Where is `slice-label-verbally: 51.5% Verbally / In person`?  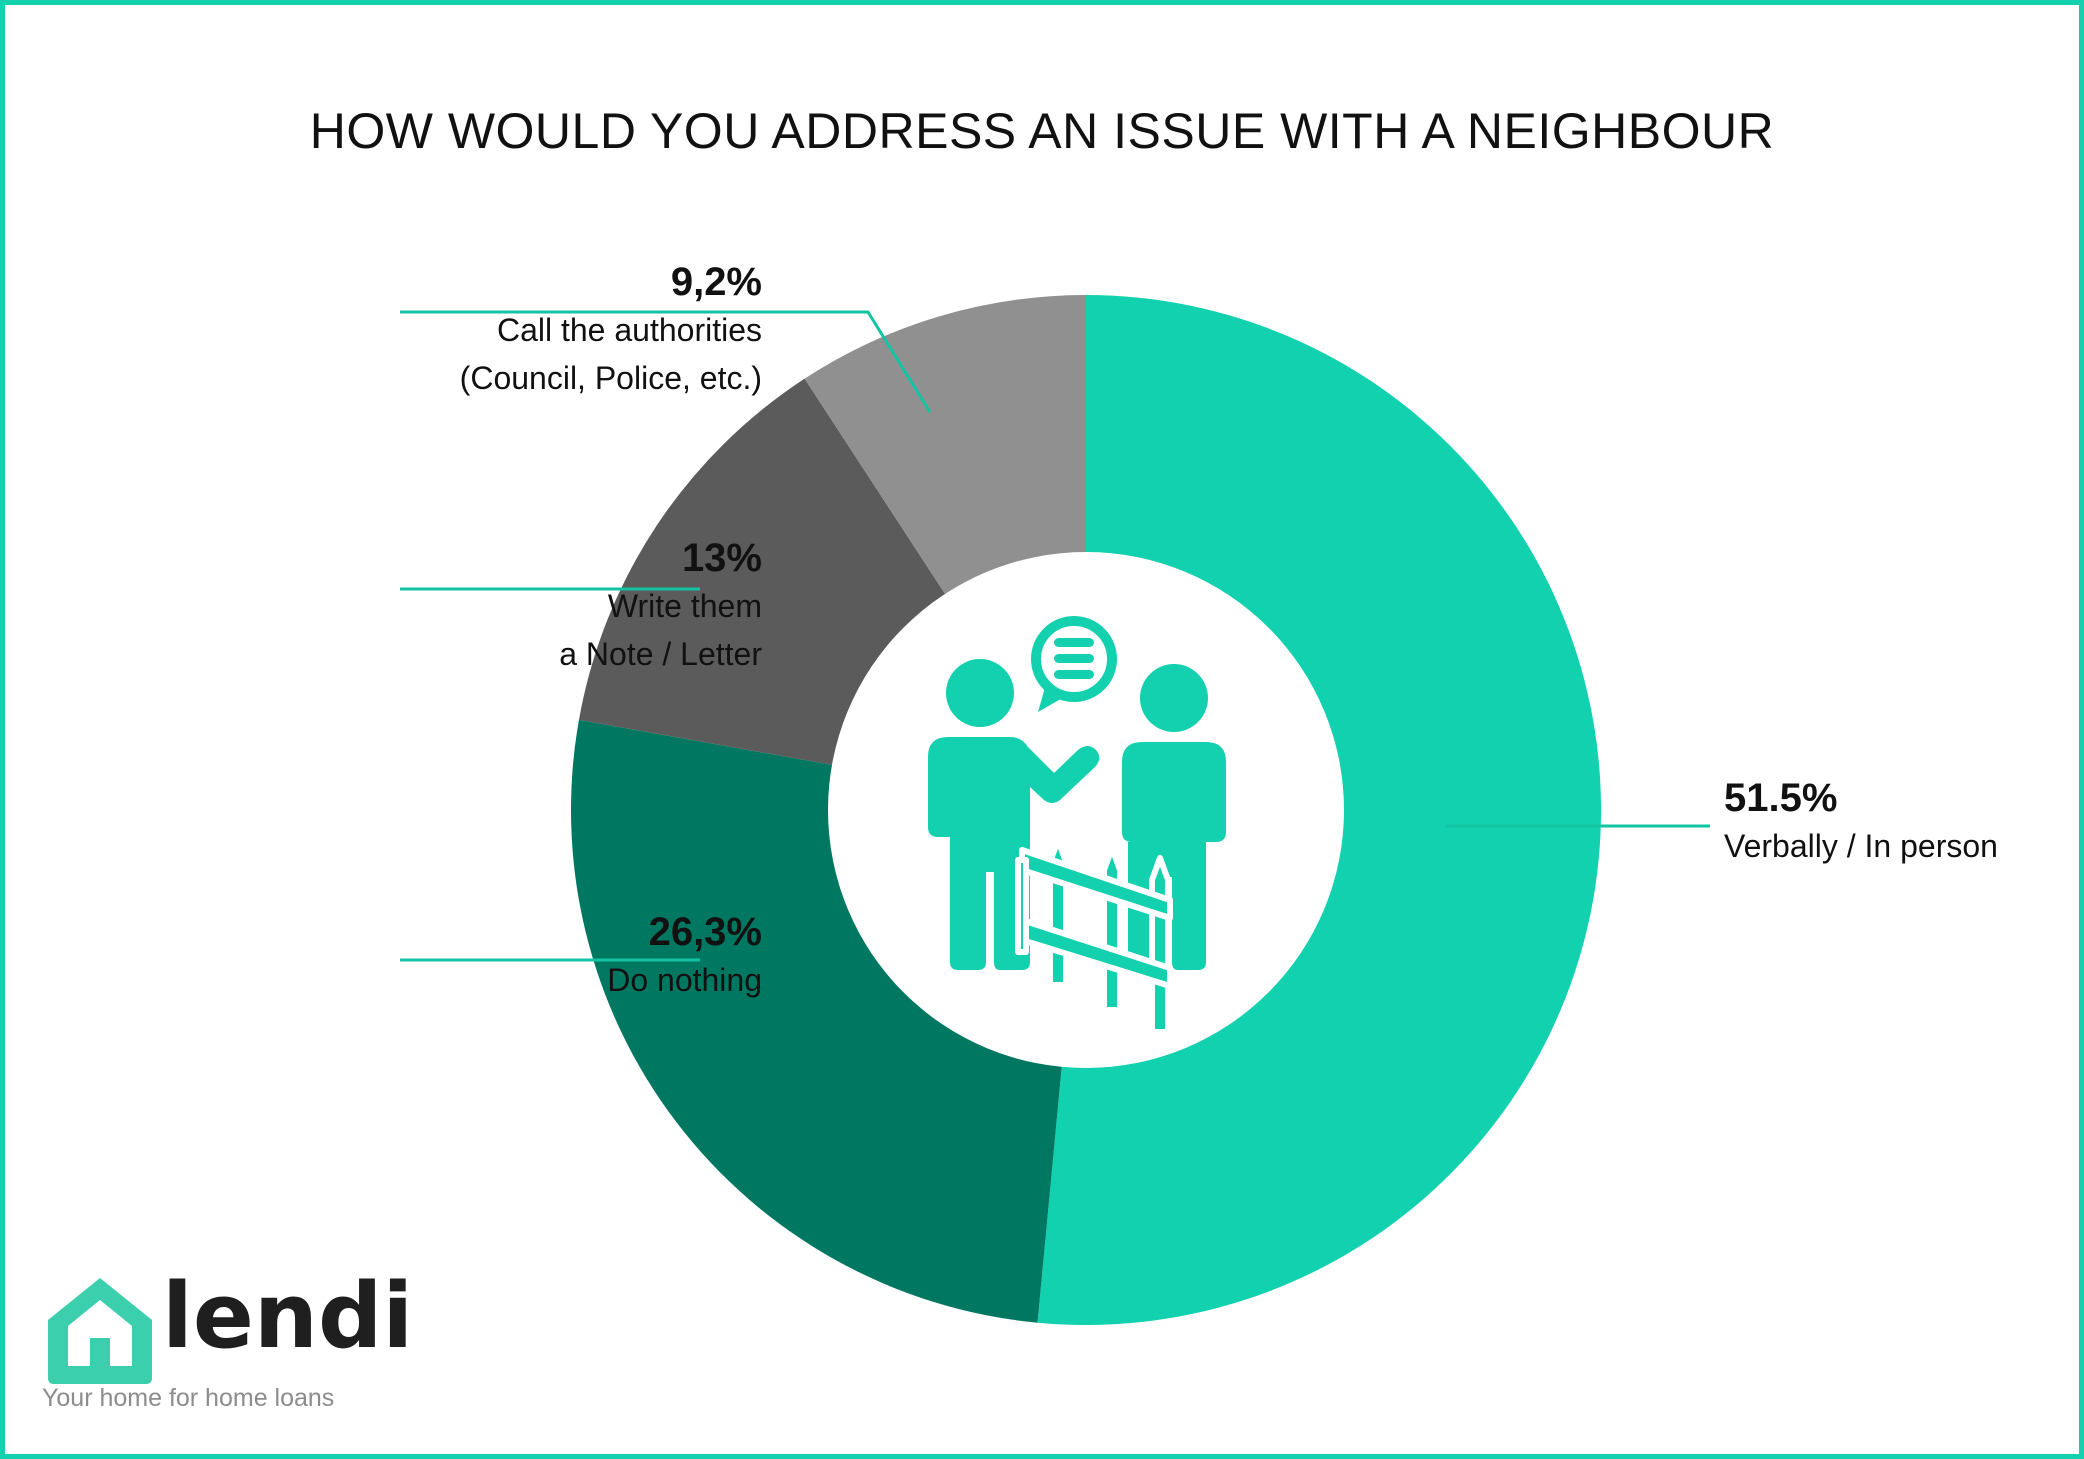 slice-label-verbally: 51.5% Verbally / In person is located at coordinates (1904, 822).